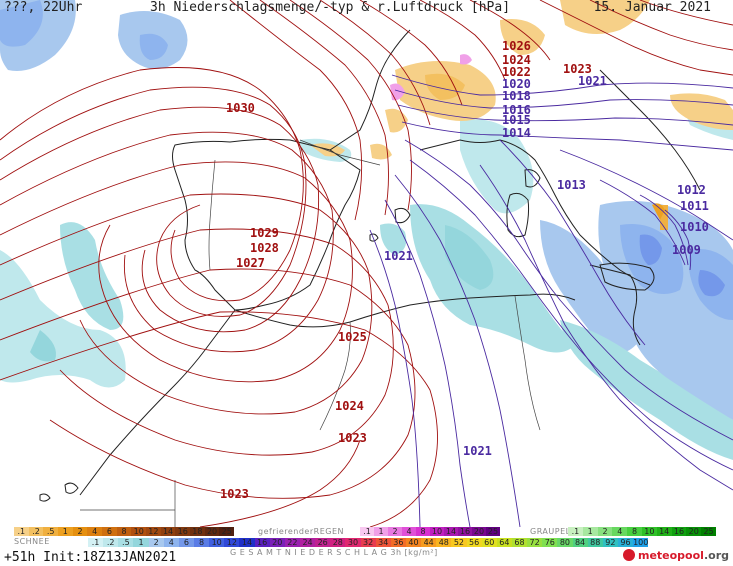 The height and width of the screenshot is (566, 733). What do you see at coordinates (550, 531) in the screenshot?
I see `legend-graupel-title: GRAUPEL` at bounding box center [550, 531].